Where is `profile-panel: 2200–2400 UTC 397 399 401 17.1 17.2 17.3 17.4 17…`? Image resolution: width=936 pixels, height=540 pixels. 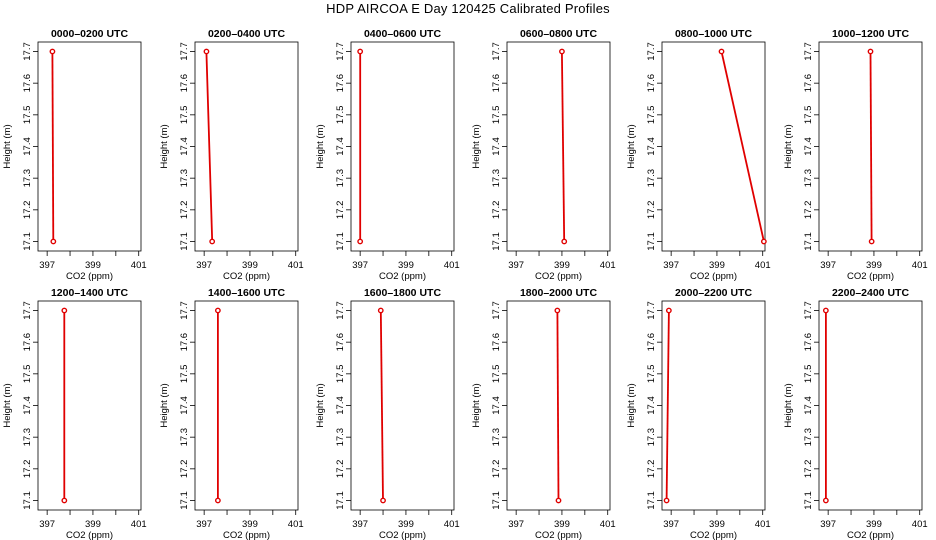
profile-panel: 2200–2400 UTC 397 399 401 17.1 17.2 17.3 17.4 17… is located at coordinates (855, 413).